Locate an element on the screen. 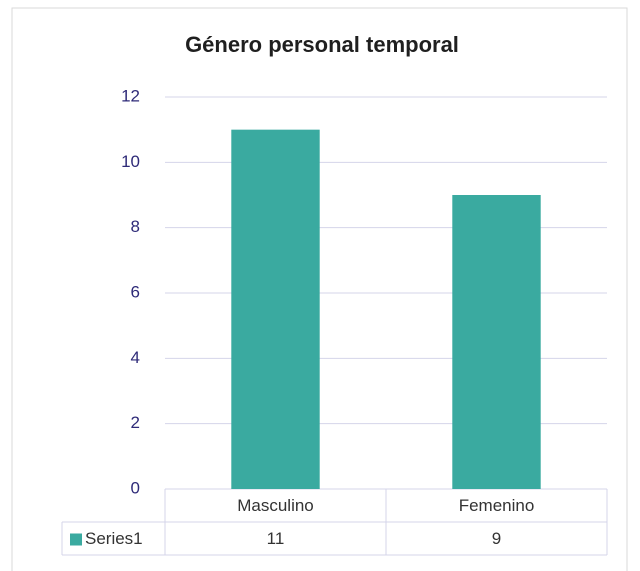 The height and width of the screenshot is (571, 640). y-tick-label: 10 is located at coordinates (130, 161).